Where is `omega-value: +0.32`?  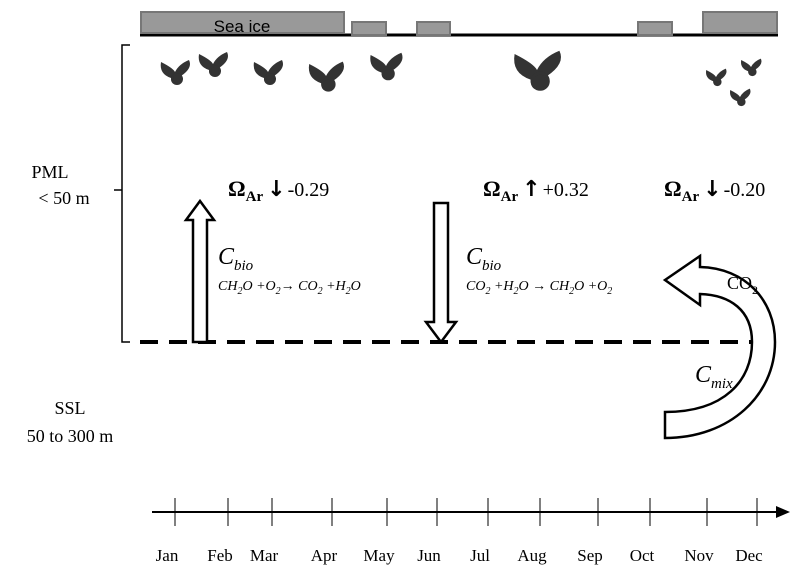
omega-value: +0.32 is located at coordinates (566, 190).